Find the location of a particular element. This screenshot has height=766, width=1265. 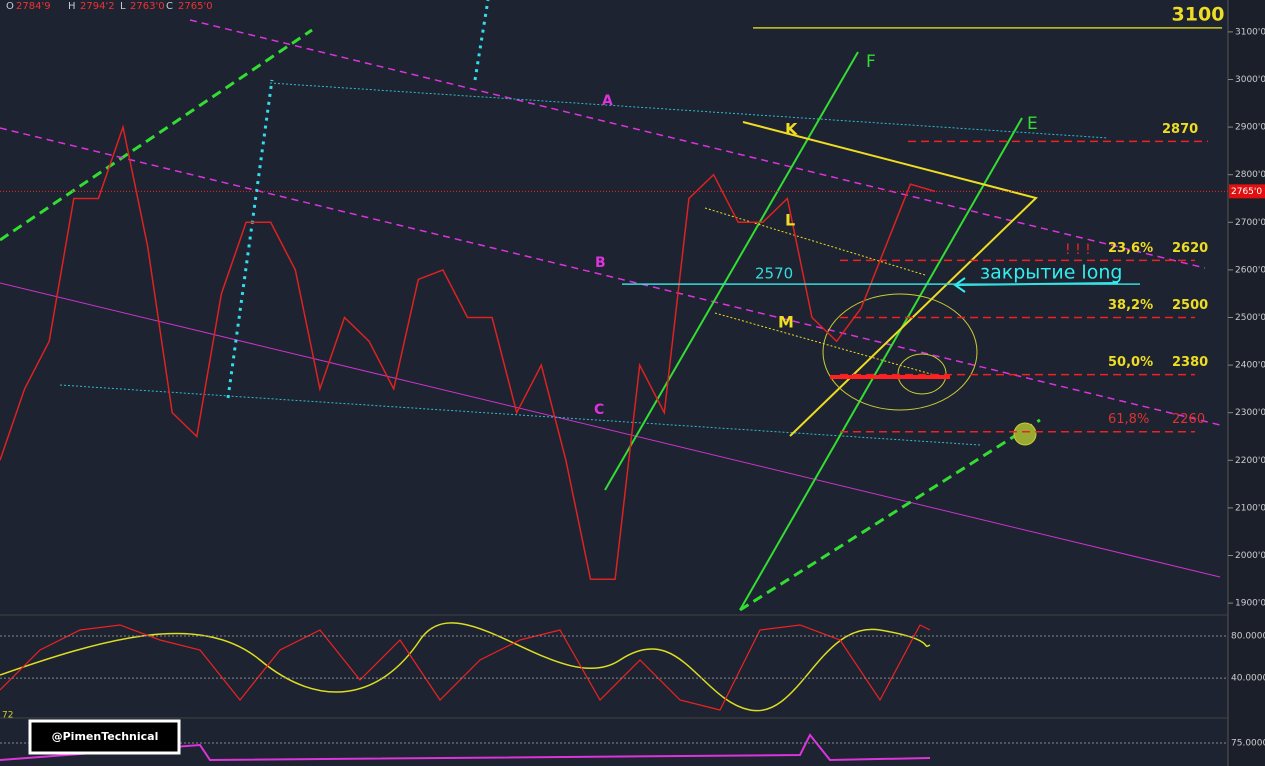

y-tick-label: 2800'0 is located at coordinates (1250, 175).